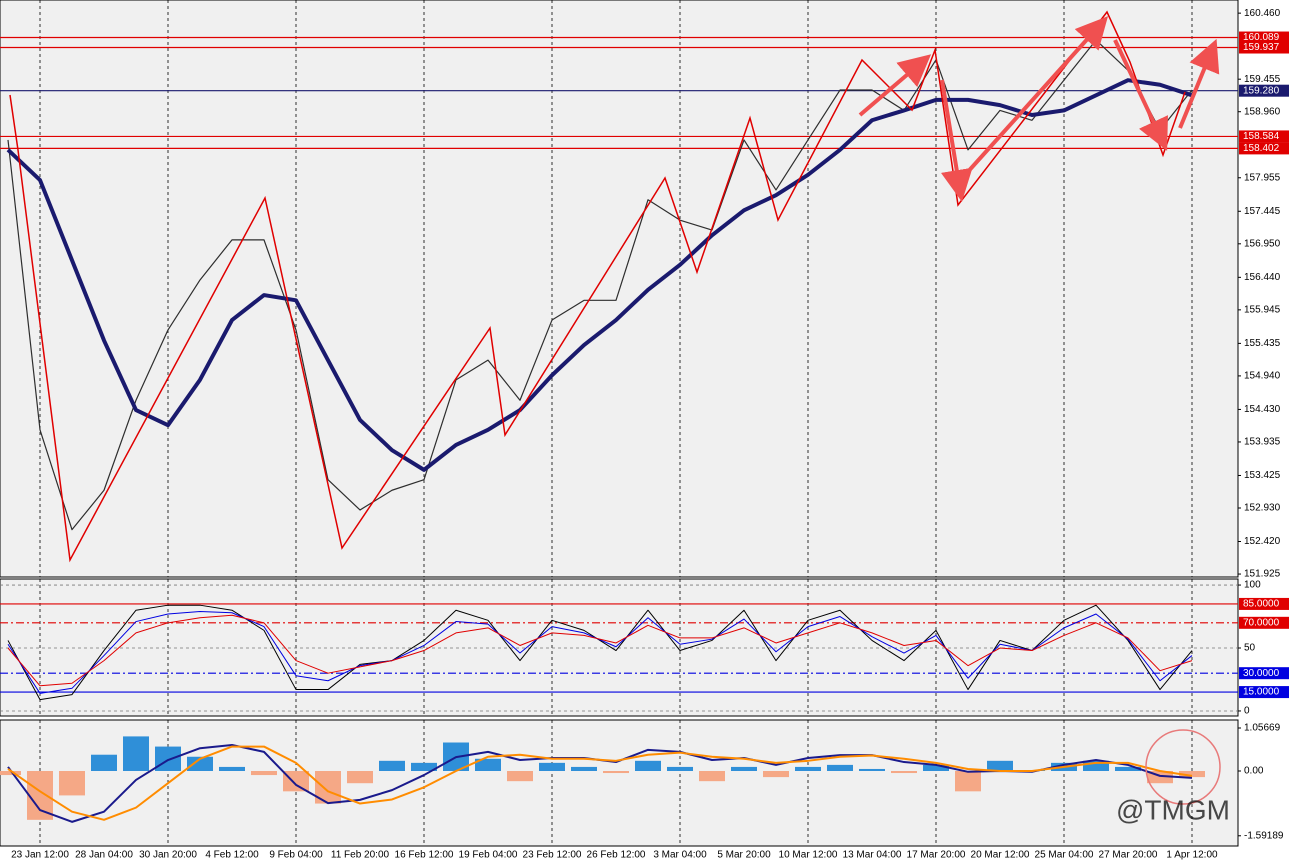 This screenshot has width=1289, height=861. Describe the element at coordinates (936, 855) in the screenshot. I see `x-tick-label: 17 Mar 20:00` at that location.